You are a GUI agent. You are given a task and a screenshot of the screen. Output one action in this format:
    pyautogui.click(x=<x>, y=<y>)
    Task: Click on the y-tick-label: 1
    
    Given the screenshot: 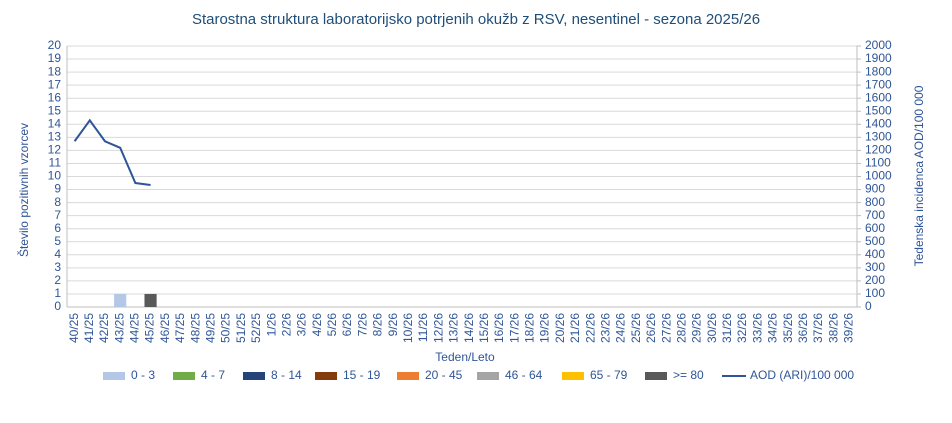 What is the action you would take?
    pyautogui.click(x=57, y=293)
    